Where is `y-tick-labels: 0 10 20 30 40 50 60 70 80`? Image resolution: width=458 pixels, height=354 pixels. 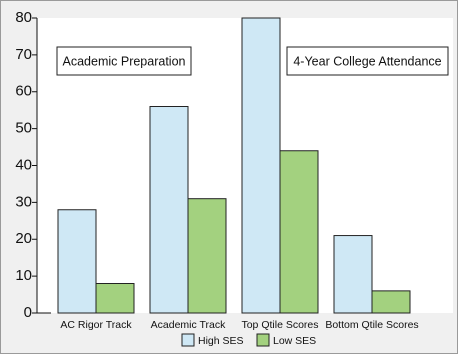 y-tick-labels: 0 10 20 30 40 50 60 70 80 is located at coordinates (23, 165).